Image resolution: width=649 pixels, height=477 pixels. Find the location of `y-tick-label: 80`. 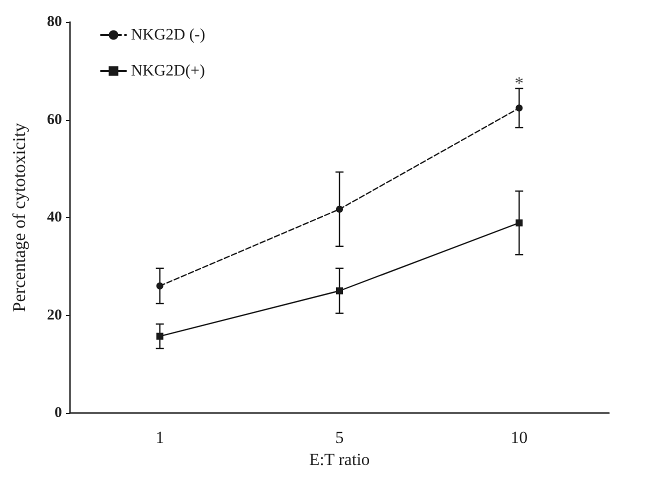

y-tick-label: 80 is located at coordinates (54, 22).